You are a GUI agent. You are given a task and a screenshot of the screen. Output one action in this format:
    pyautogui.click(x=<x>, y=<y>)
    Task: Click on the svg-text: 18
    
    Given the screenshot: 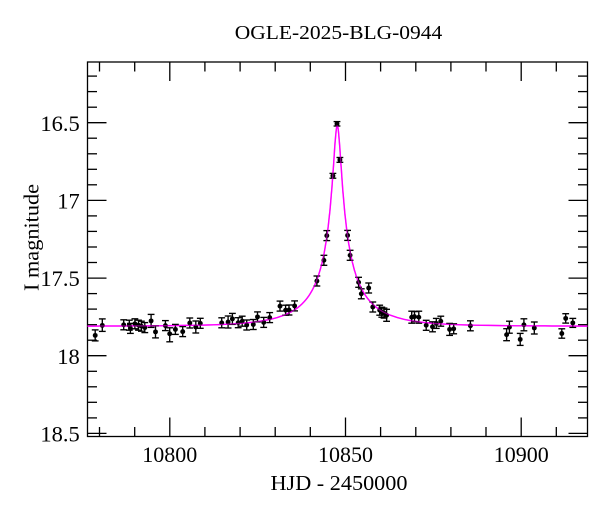 What is the action you would take?
    pyautogui.click(x=68, y=356)
    